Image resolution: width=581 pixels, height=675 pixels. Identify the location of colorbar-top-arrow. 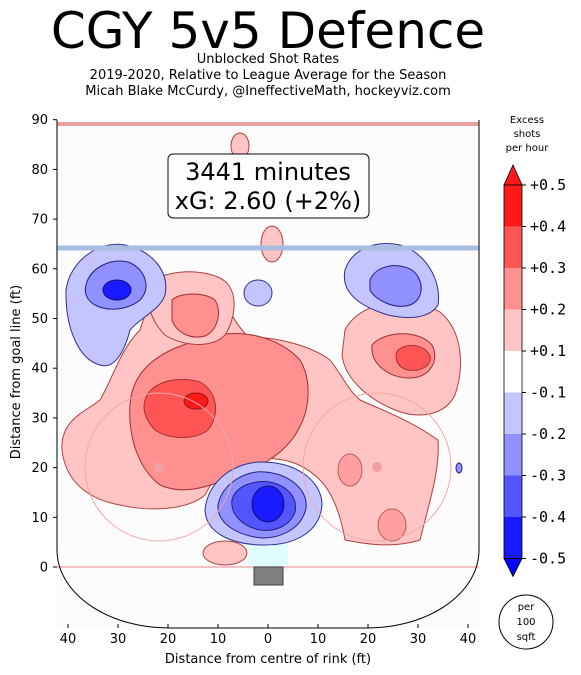
(513, 175).